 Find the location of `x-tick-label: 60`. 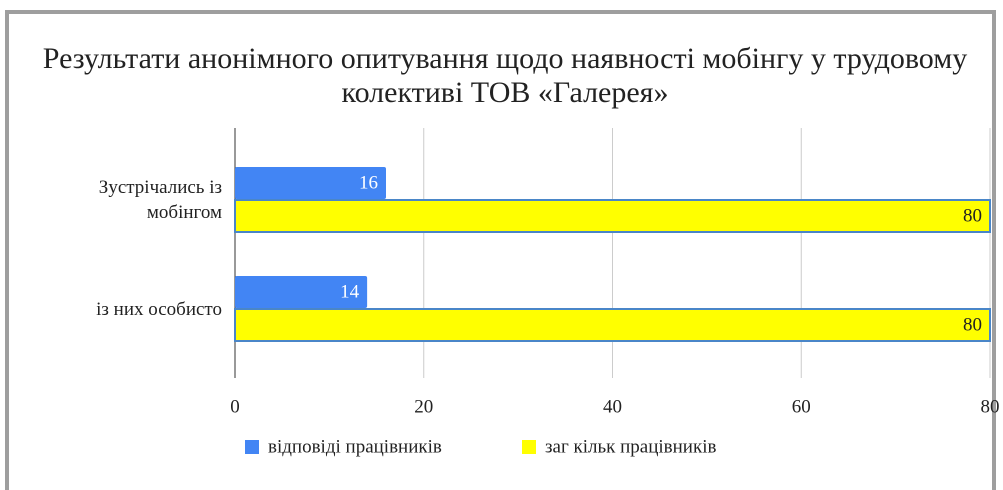

x-tick-label: 60 is located at coordinates (801, 406).